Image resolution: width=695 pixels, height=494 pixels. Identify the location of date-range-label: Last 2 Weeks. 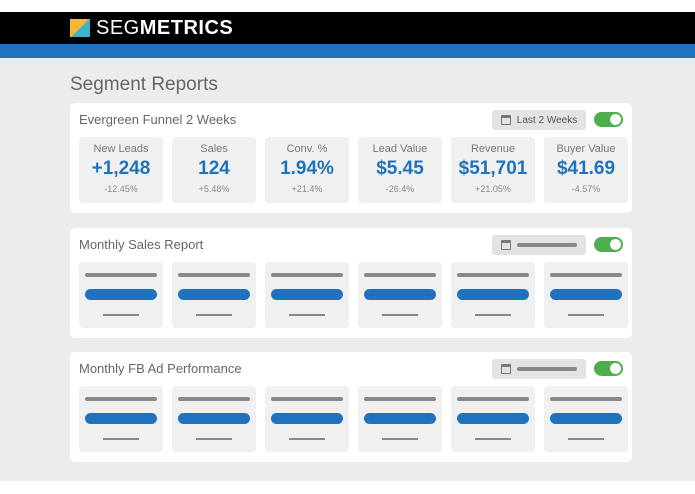
(547, 120).